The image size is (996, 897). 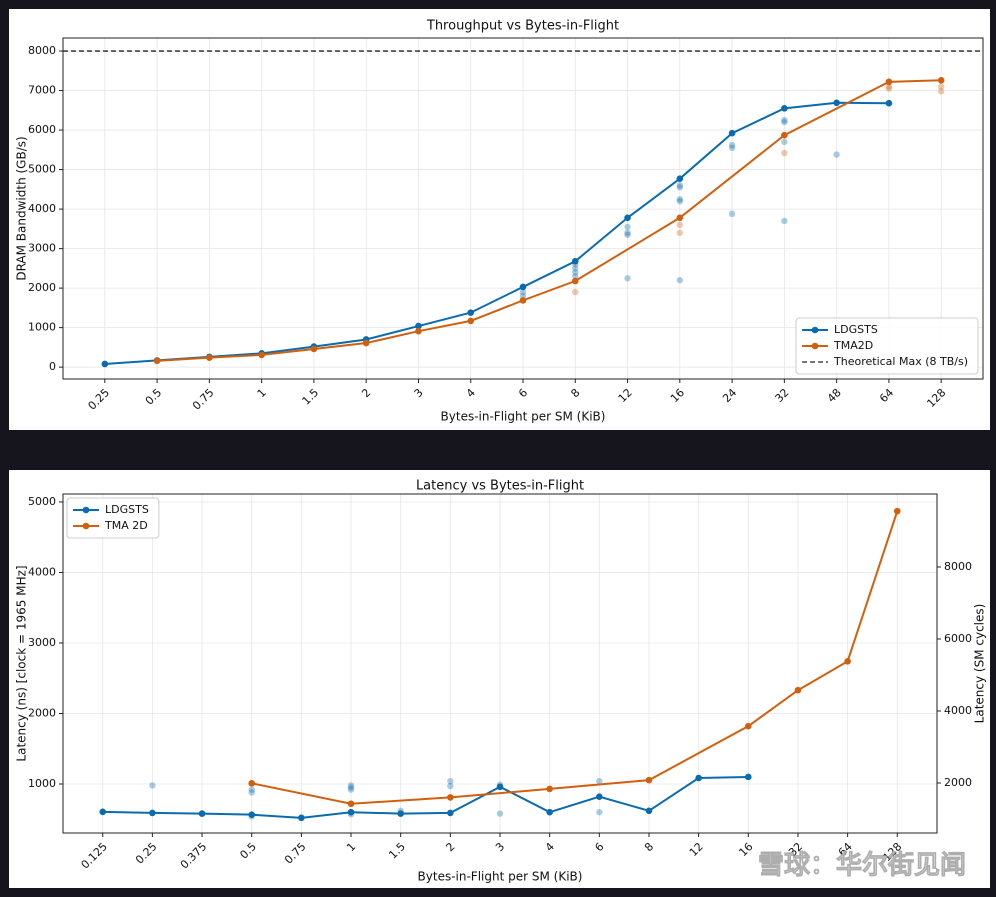 What do you see at coordinates (111, 517) in the screenshot?
I see `legend: LDGSTS TMA 2D` at bounding box center [111, 517].